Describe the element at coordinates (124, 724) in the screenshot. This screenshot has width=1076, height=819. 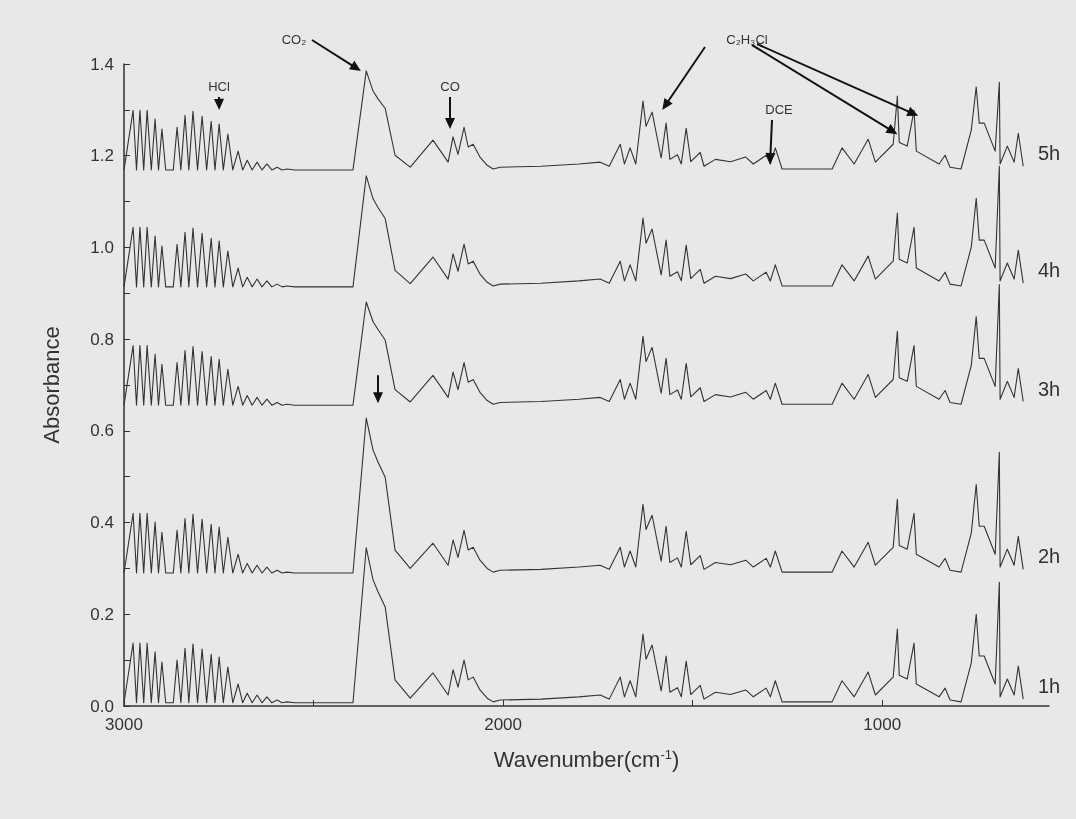
I see `x-tick-label: 3000` at that location.